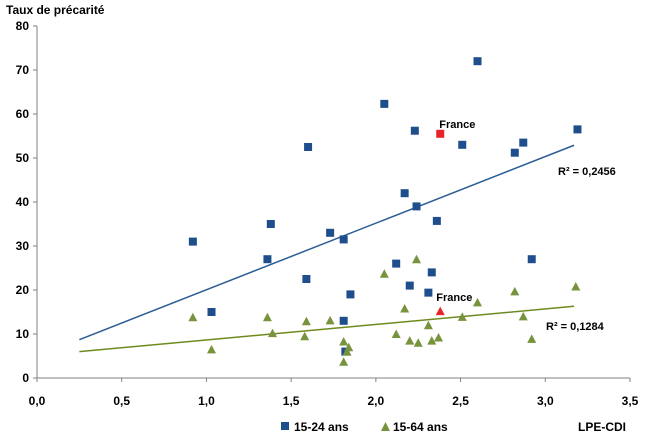 The height and width of the screenshot is (440, 649). Describe the element at coordinates (364, 427) in the screenshot. I see `legend: 15-24 ans 15-64 ans` at that location.